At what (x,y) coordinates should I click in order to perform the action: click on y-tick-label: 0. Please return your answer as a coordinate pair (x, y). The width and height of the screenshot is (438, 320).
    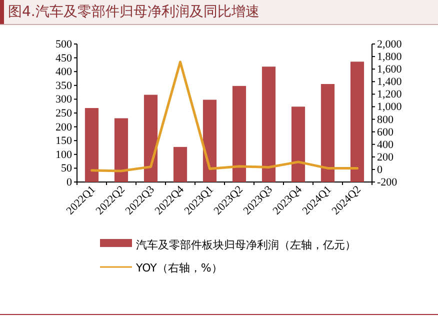
    Looking at the image, I should click on (69, 182).